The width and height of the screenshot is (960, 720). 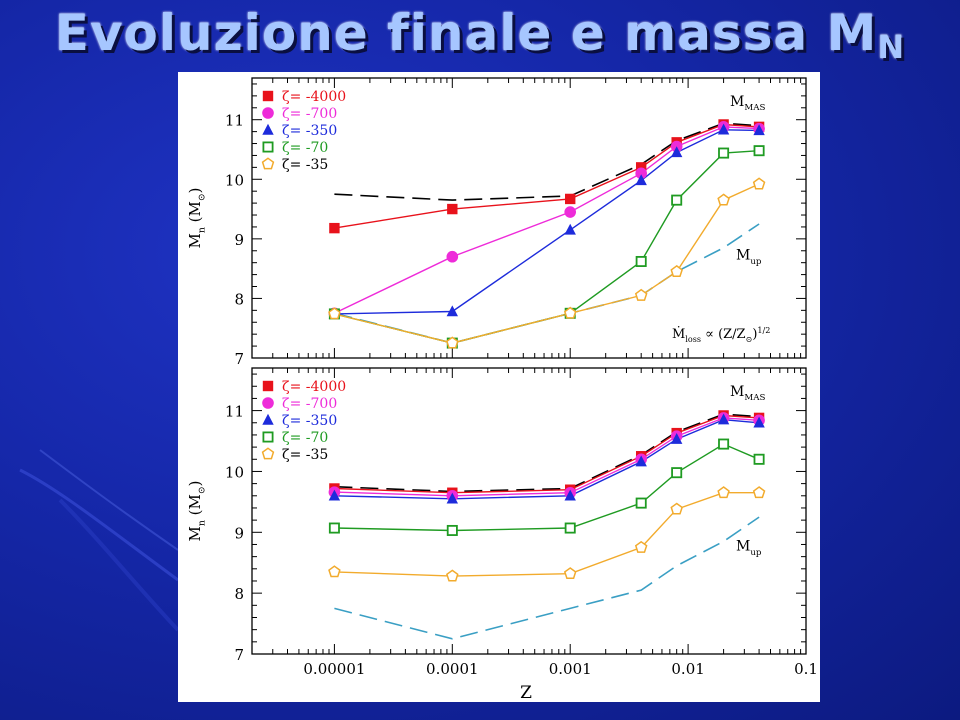 I want to click on panel-1-annotation-mmas: MMAS, so click(x=747, y=103).